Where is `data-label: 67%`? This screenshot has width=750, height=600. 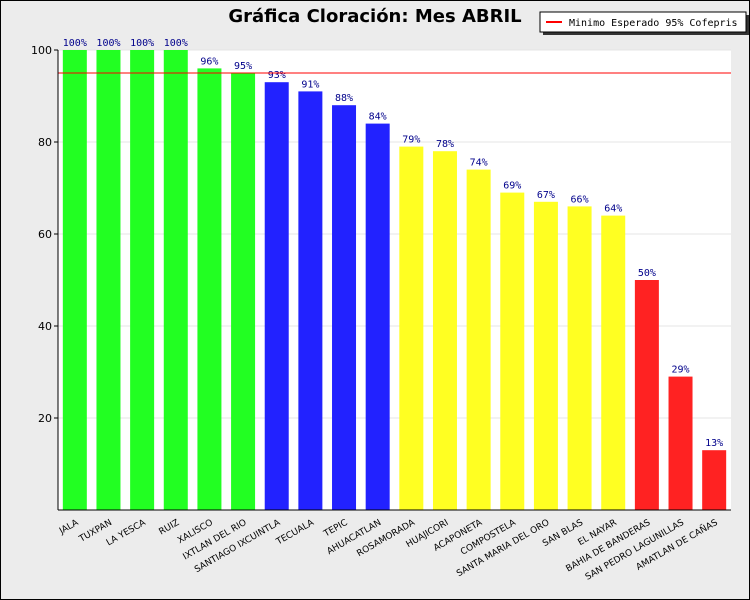 data-label: 67% is located at coordinates (546, 195).